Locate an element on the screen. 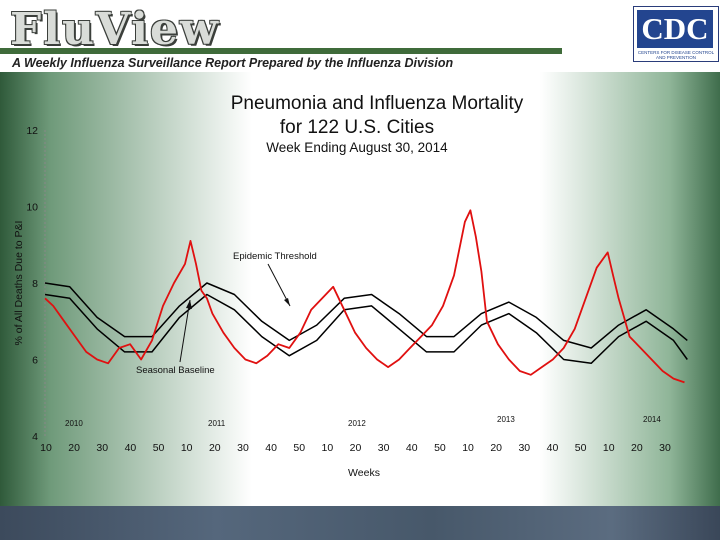  chart-title: Pneumonia and Influenza Mortality is located at coordinates (377, 103).